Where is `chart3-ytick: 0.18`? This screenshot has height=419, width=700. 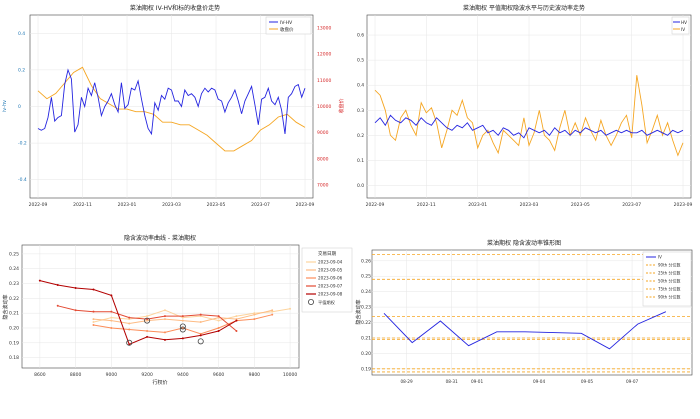
chart3-ytick: 0.18 is located at coordinates (14, 358).